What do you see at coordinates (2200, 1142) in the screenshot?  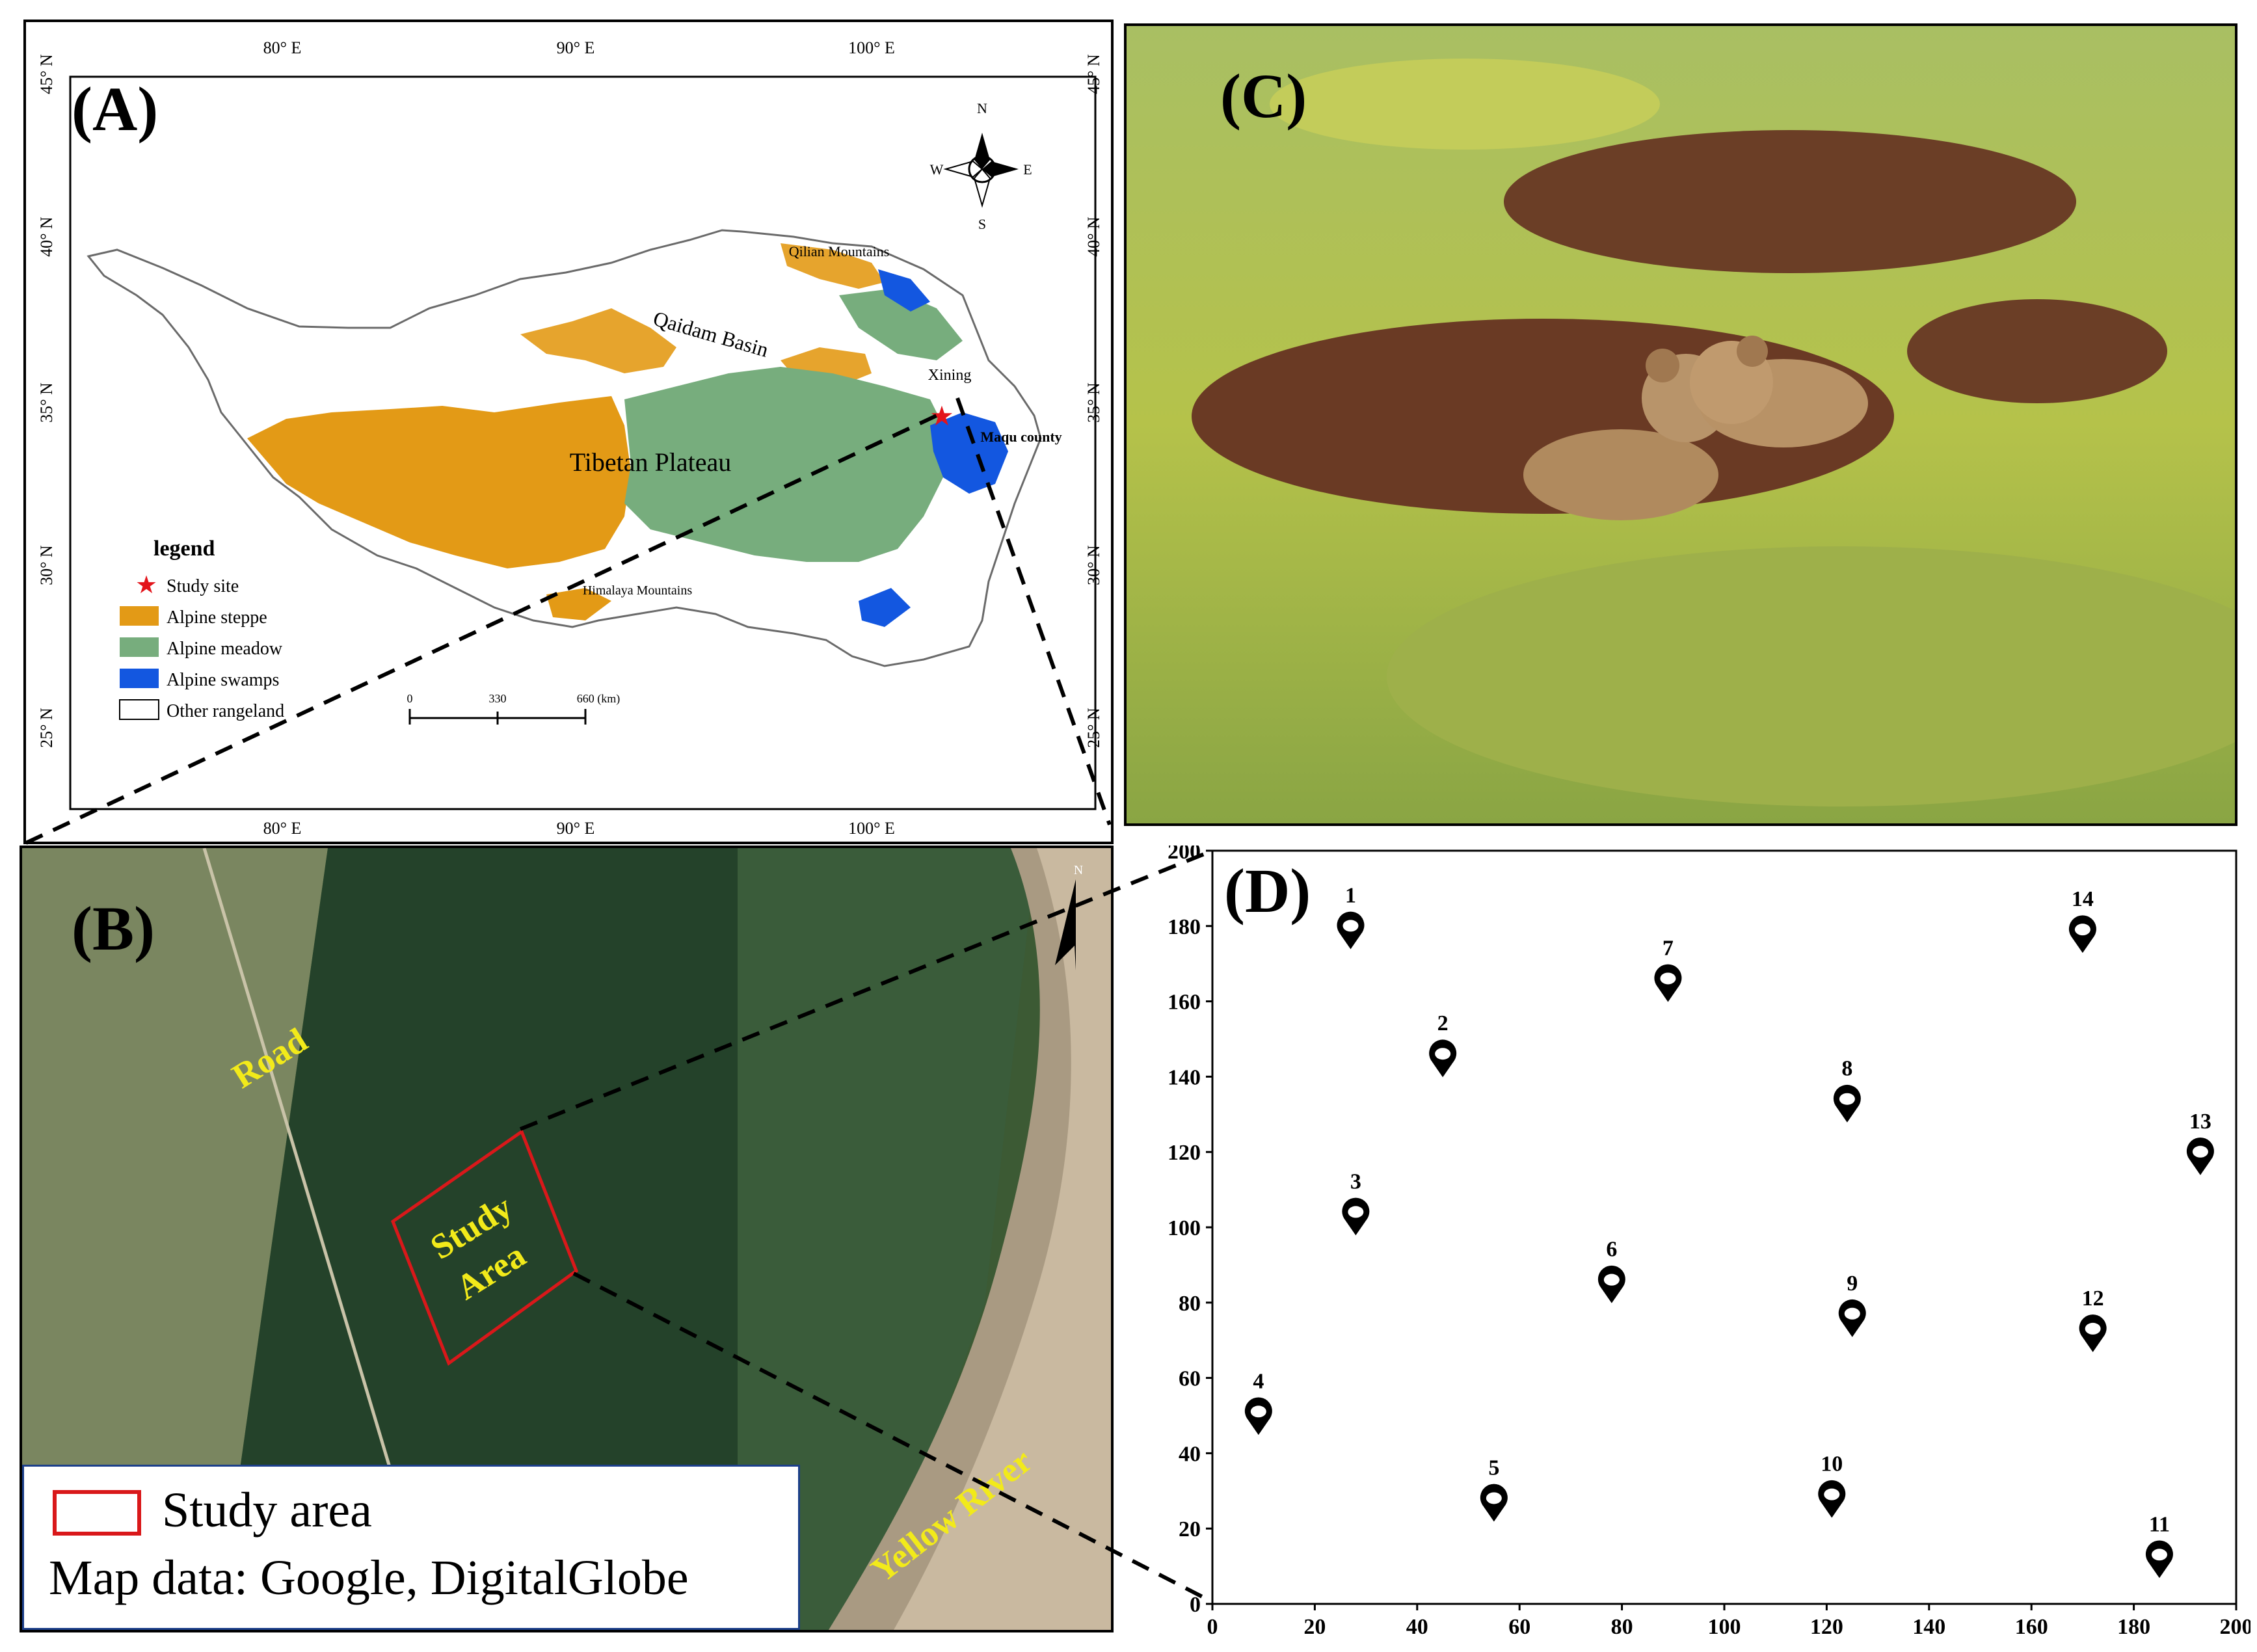 I see `site-marker-13: 13` at bounding box center [2200, 1142].